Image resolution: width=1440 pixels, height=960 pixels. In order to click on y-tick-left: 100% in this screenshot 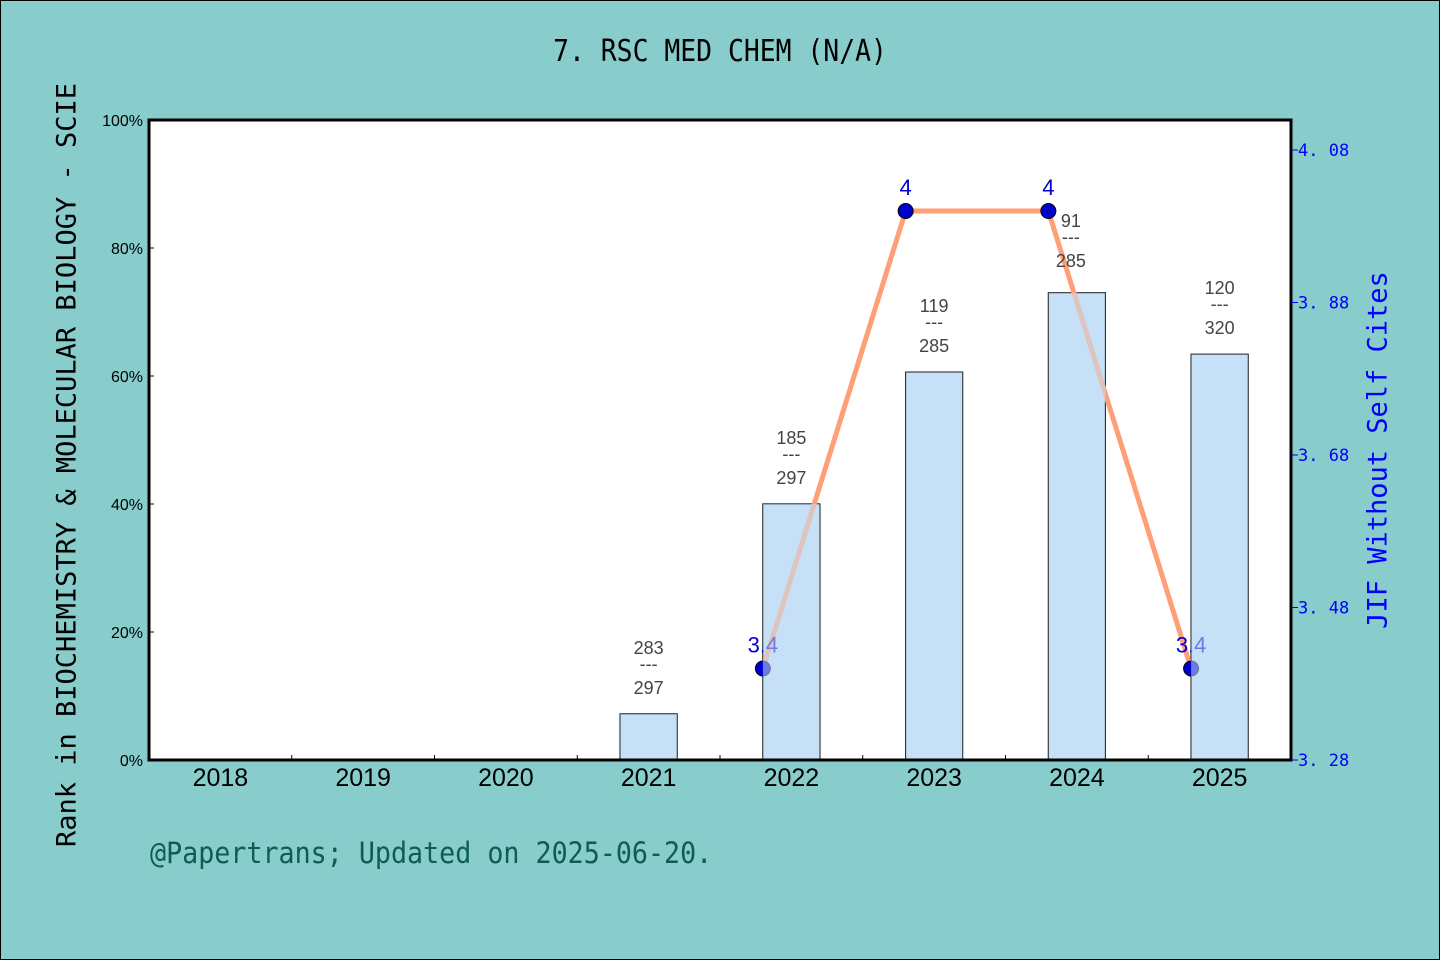, I will do `click(122, 121)`.